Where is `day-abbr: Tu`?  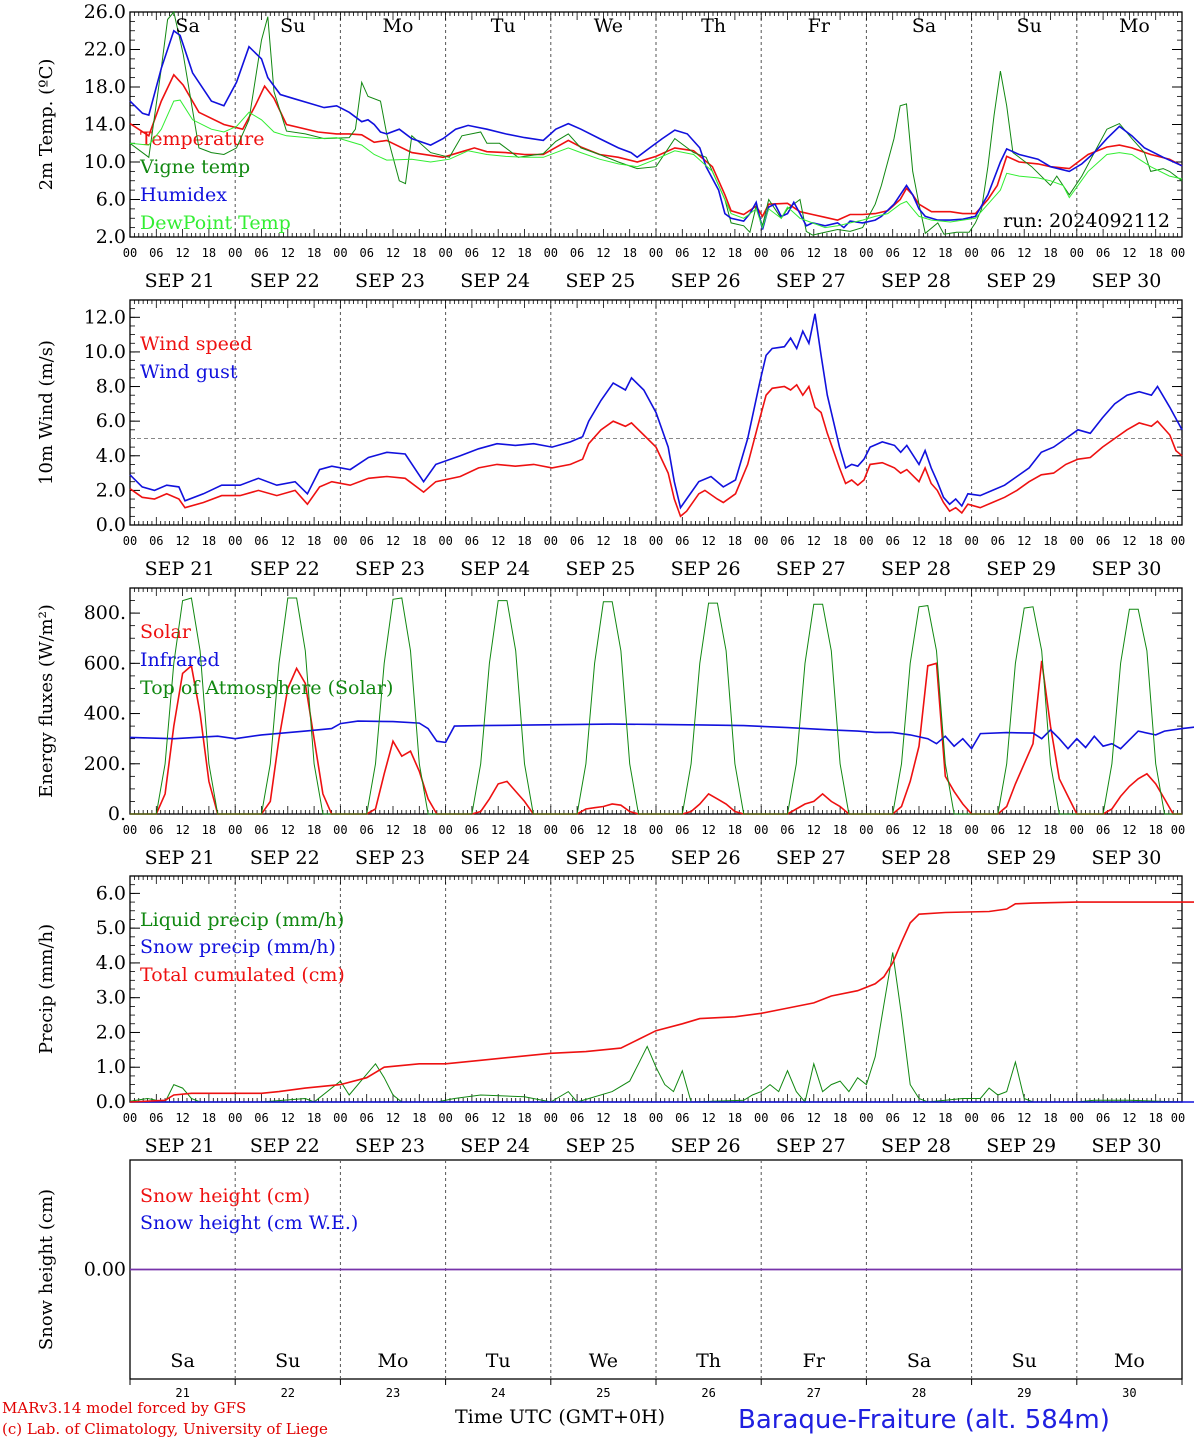
day-abbr: Tu is located at coordinates (503, 26).